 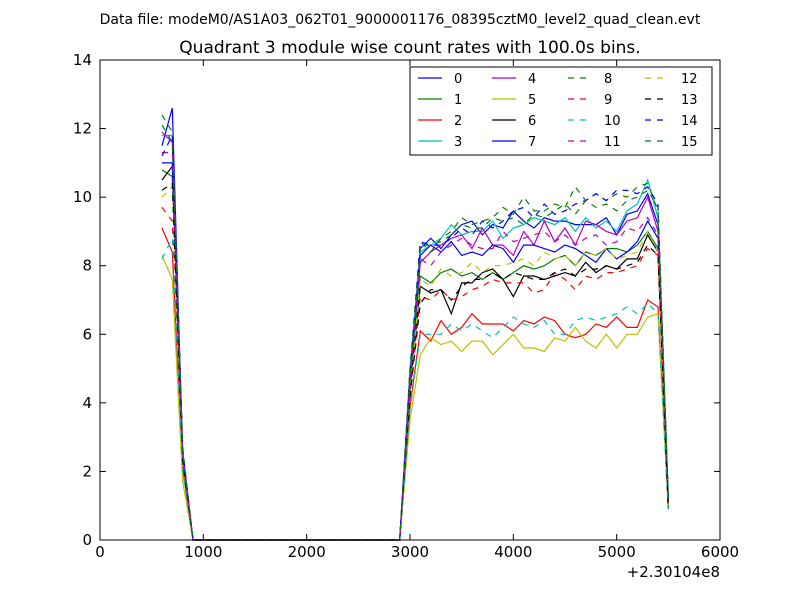 I want to click on x-tick-label: 5000, so click(x=617, y=552).